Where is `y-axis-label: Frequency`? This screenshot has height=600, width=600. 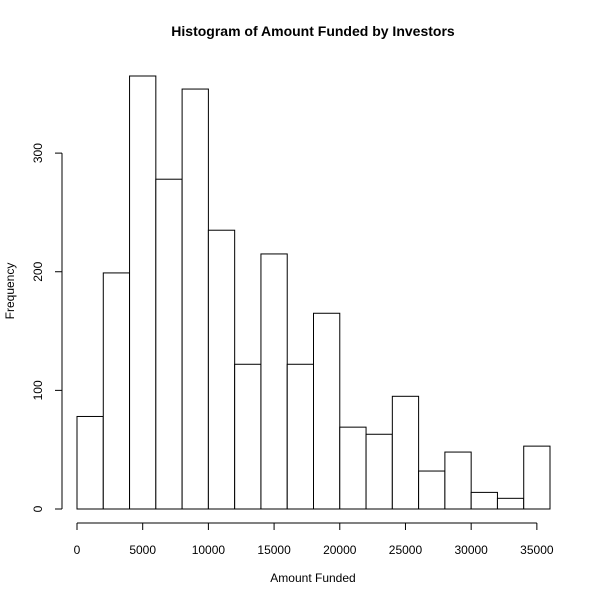 y-axis-label: Frequency is located at coordinates (10, 291).